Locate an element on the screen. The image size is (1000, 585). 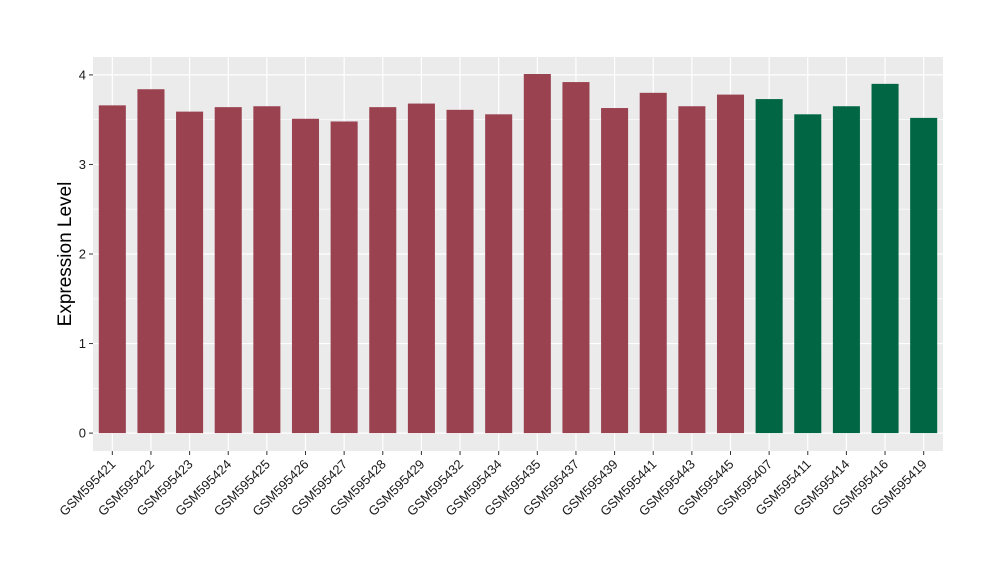
y-axis-title: Expression Level is located at coordinates (65, 254).